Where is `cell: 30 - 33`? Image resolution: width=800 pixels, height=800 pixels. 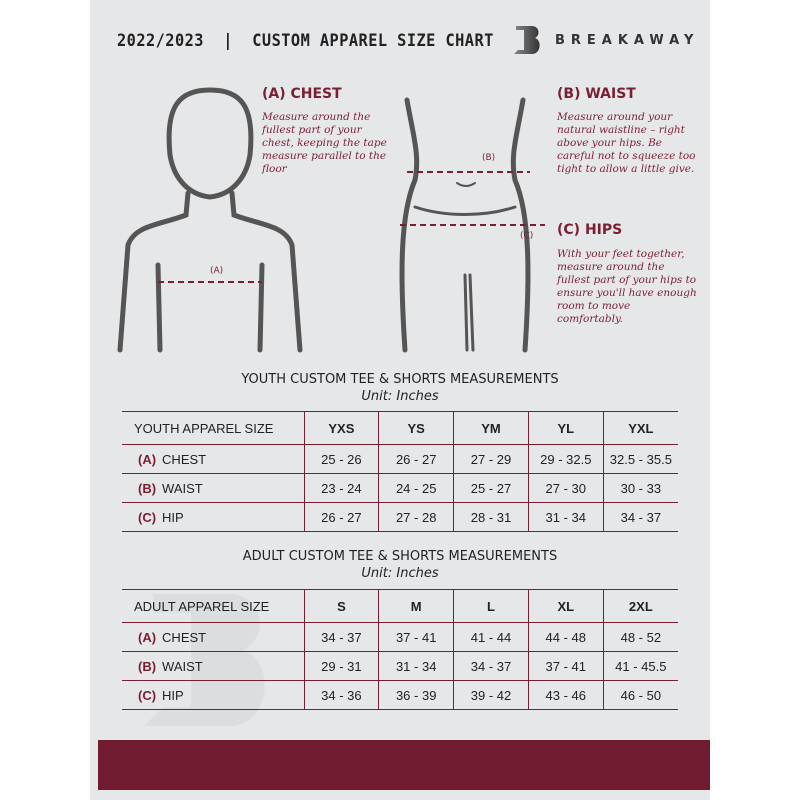
cell: 30 - 33 is located at coordinates (640, 488).